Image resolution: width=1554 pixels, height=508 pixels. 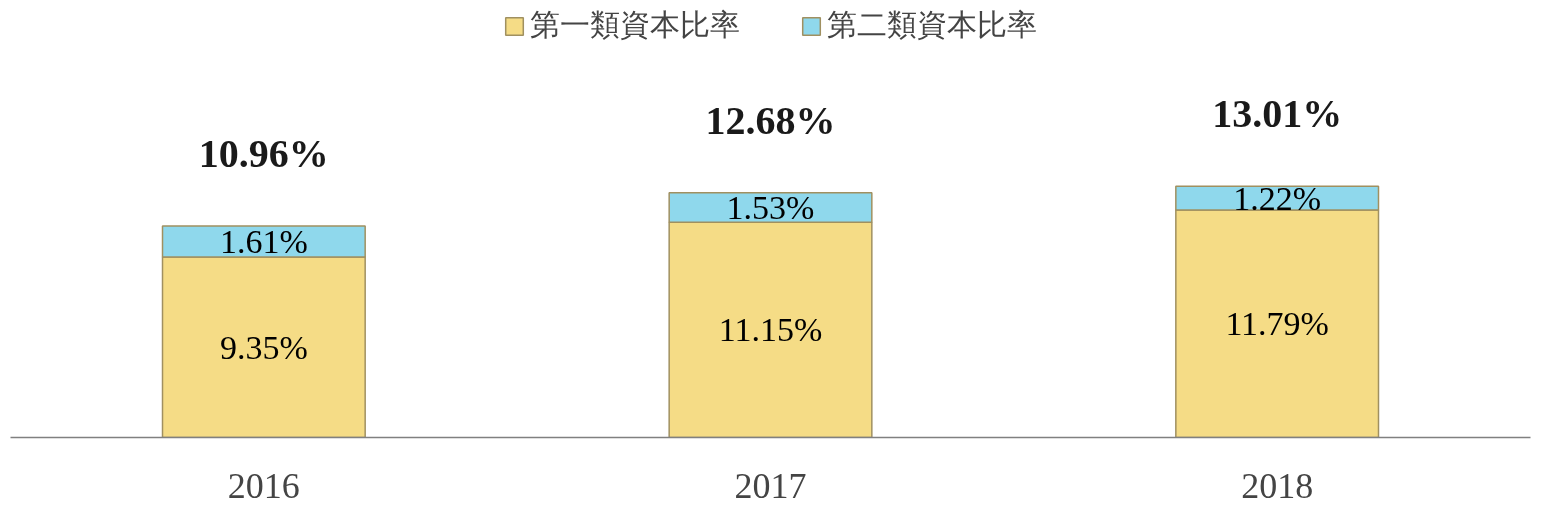 I want to click on data-label: 11.79%, so click(x=1277, y=324).